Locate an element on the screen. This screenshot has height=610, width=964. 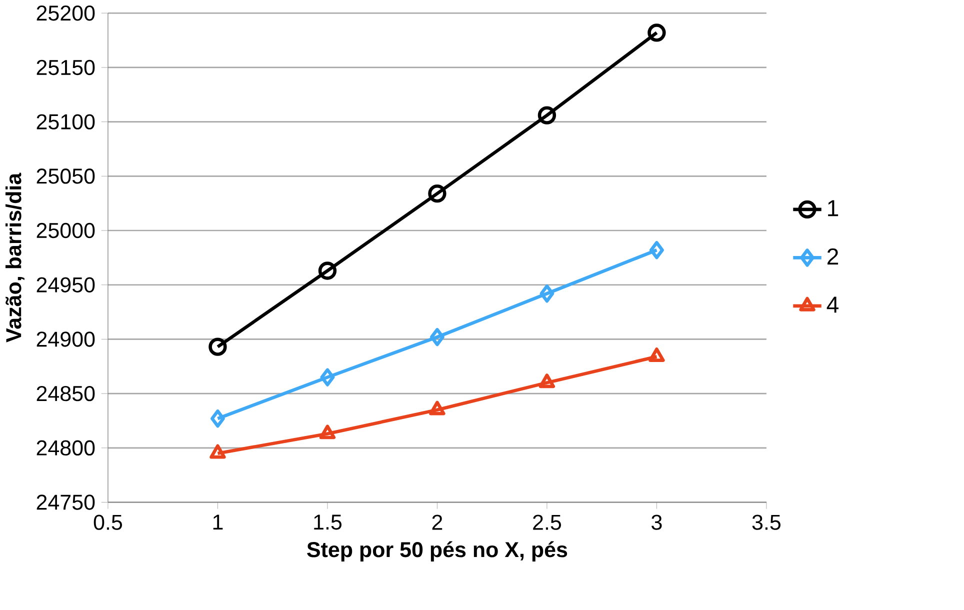
x-tick-label: 3.5 is located at coordinates (766, 522).